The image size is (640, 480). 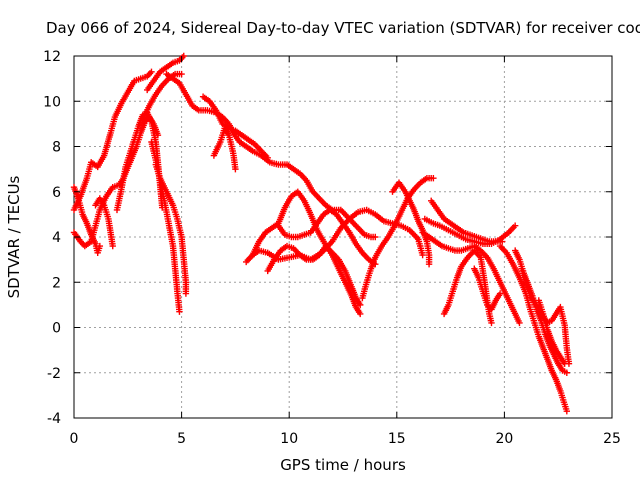 What do you see at coordinates (52, 102) in the screenshot?
I see `y-tick-label: 10` at bounding box center [52, 102].